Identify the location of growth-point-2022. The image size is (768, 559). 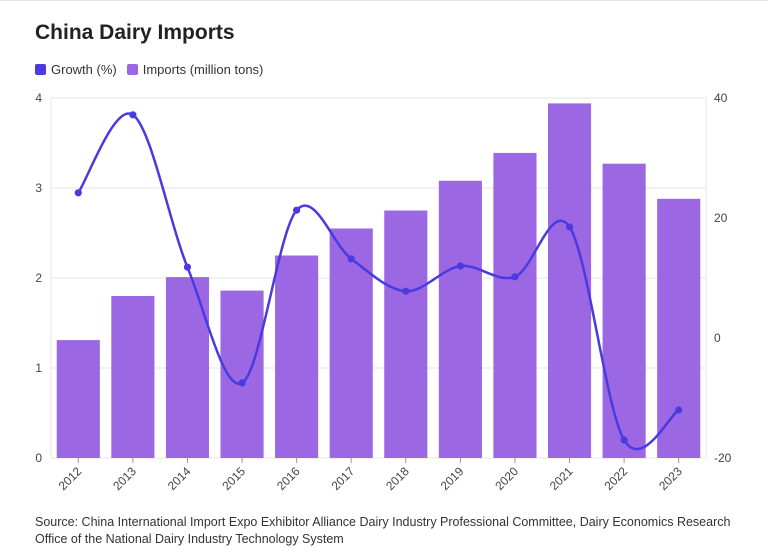
(624, 440).